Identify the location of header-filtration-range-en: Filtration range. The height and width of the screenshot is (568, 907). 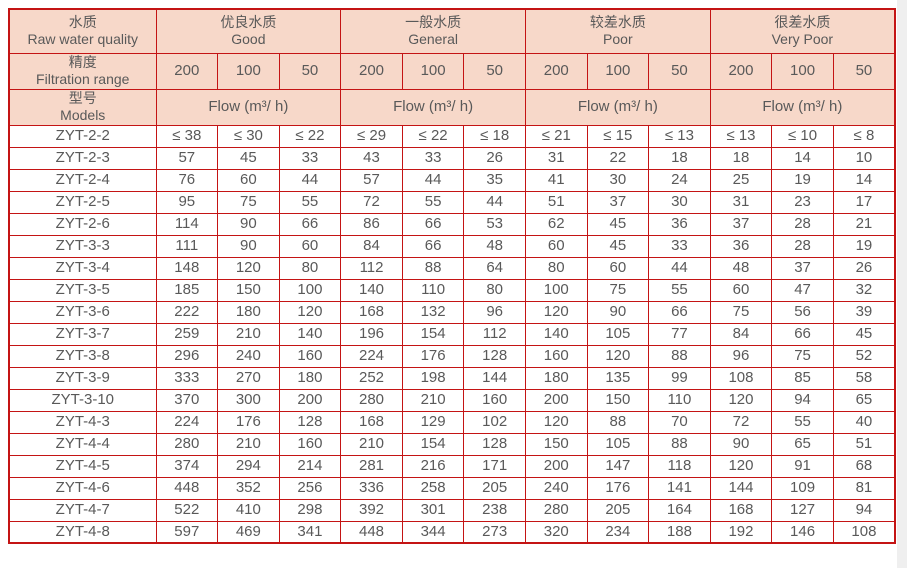
(83, 79).